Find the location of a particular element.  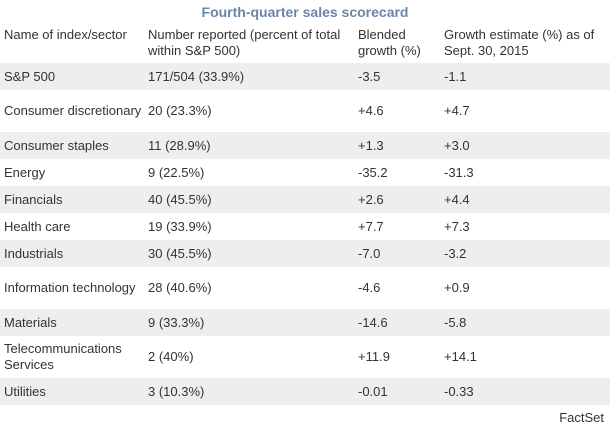

cell-blended: -7.0 is located at coordinates (397, 253).